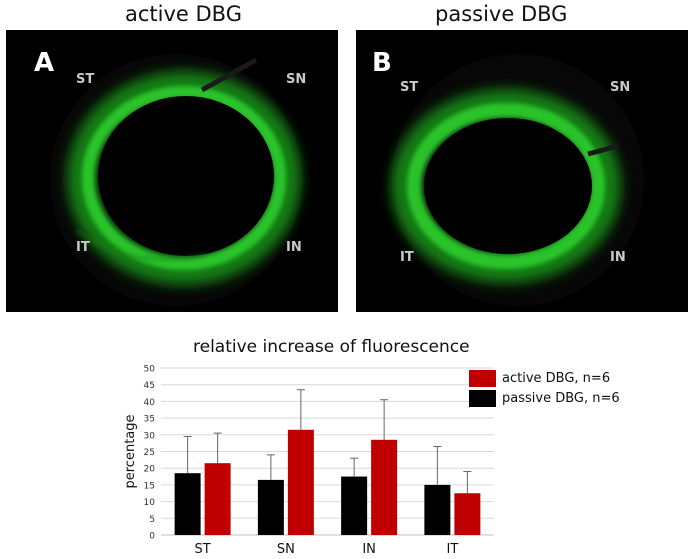  What do you see at coordinates (150, 436) in the screenshot?
I see `y-tick-label: 30` at bounding box center [150, 436].